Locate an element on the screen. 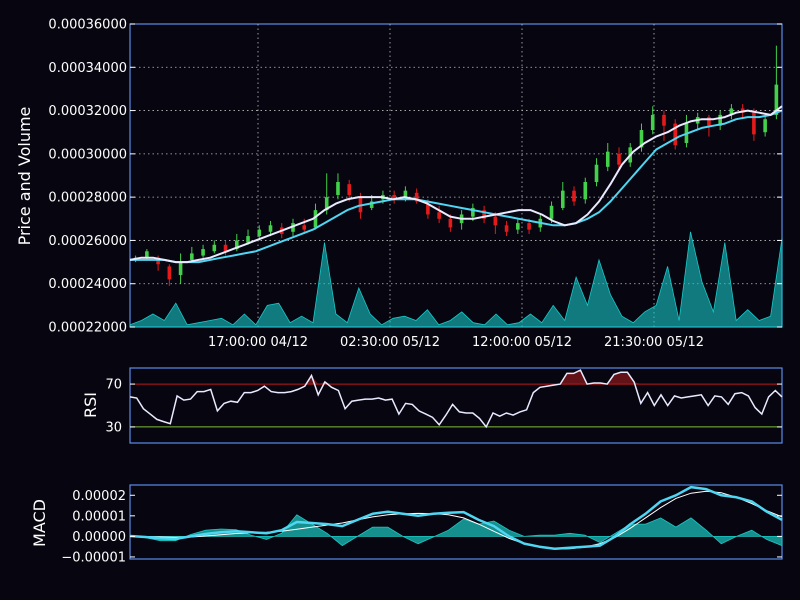 The height and width of the screenshot is (600, 800). price-ytick-label: 0.00022000 is located at coordinates (87, 328).